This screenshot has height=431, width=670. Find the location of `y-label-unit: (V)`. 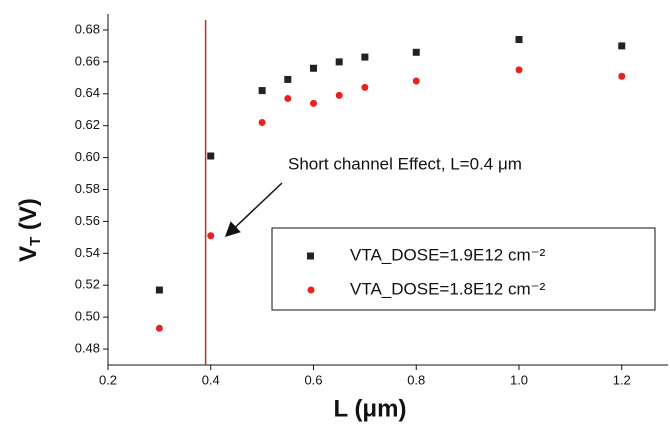

y-label-unit: (V) is located at coordinates (28, 217).